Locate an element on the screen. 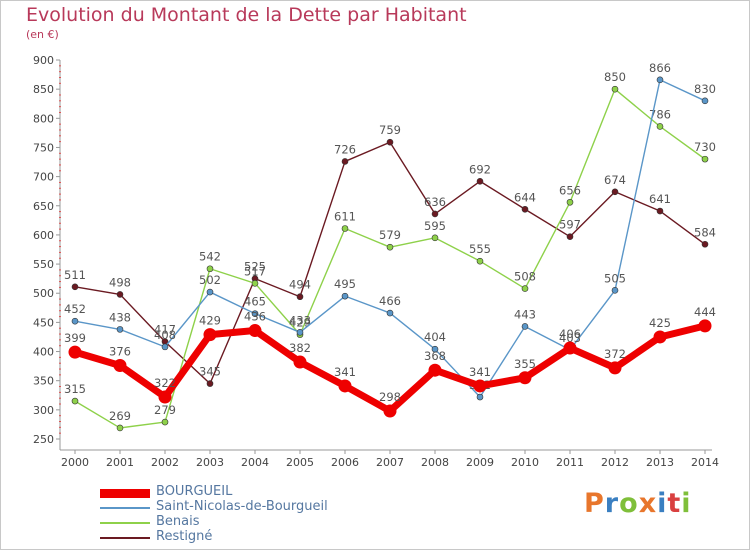  data-label: 542 is located at coordinates (210, 257).